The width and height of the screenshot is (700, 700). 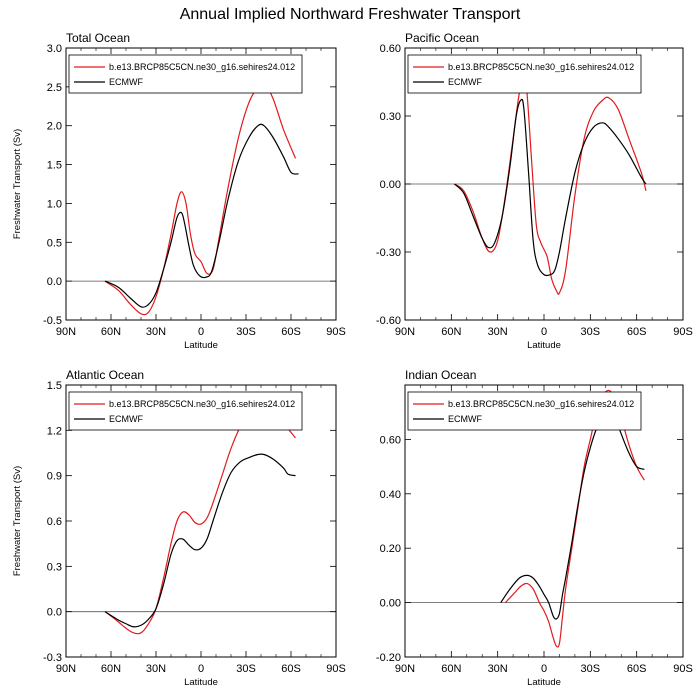 I want to click on y-tick-label: -0.60, so click(x=388, y=321).